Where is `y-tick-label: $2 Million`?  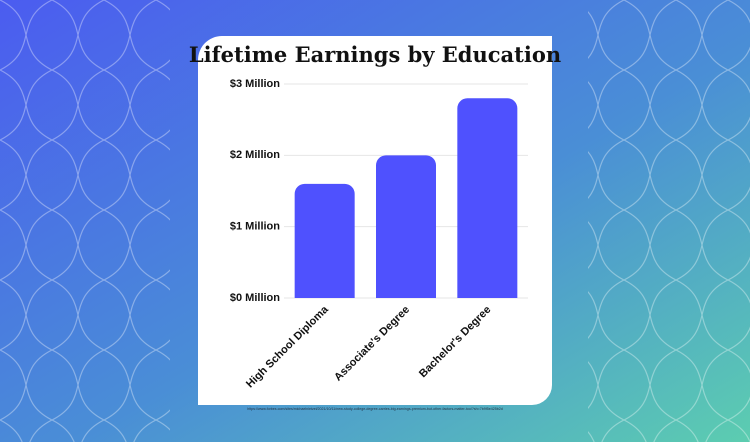
y-tick-label: $2 Million is located at coordinates (255, 155).